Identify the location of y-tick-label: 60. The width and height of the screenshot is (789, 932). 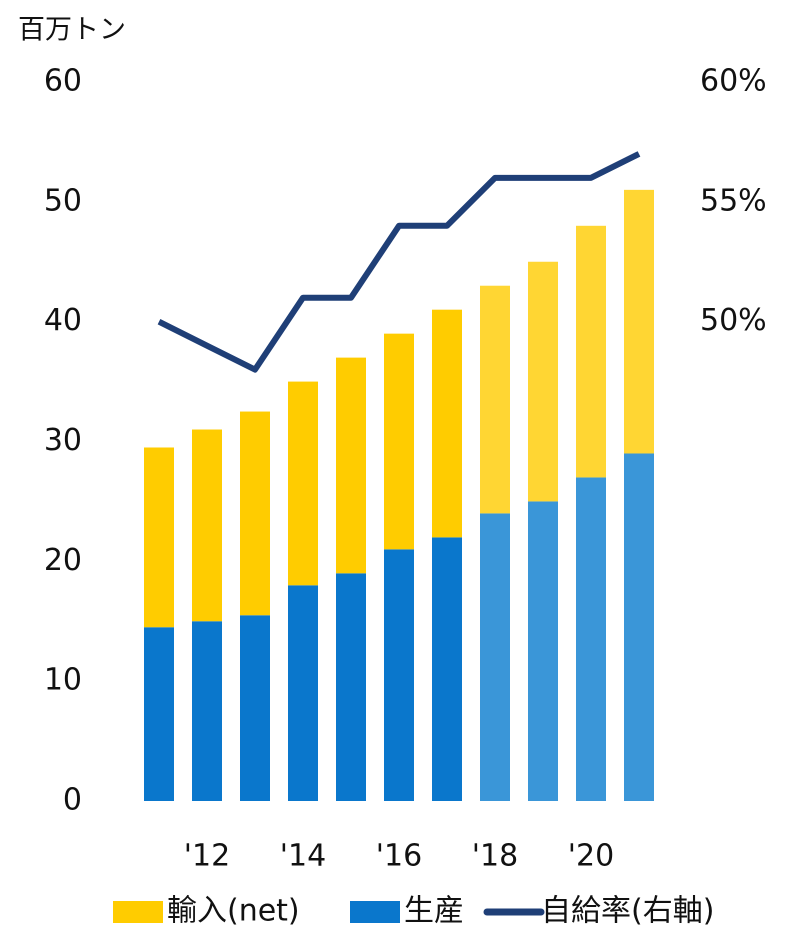
(63, 81).